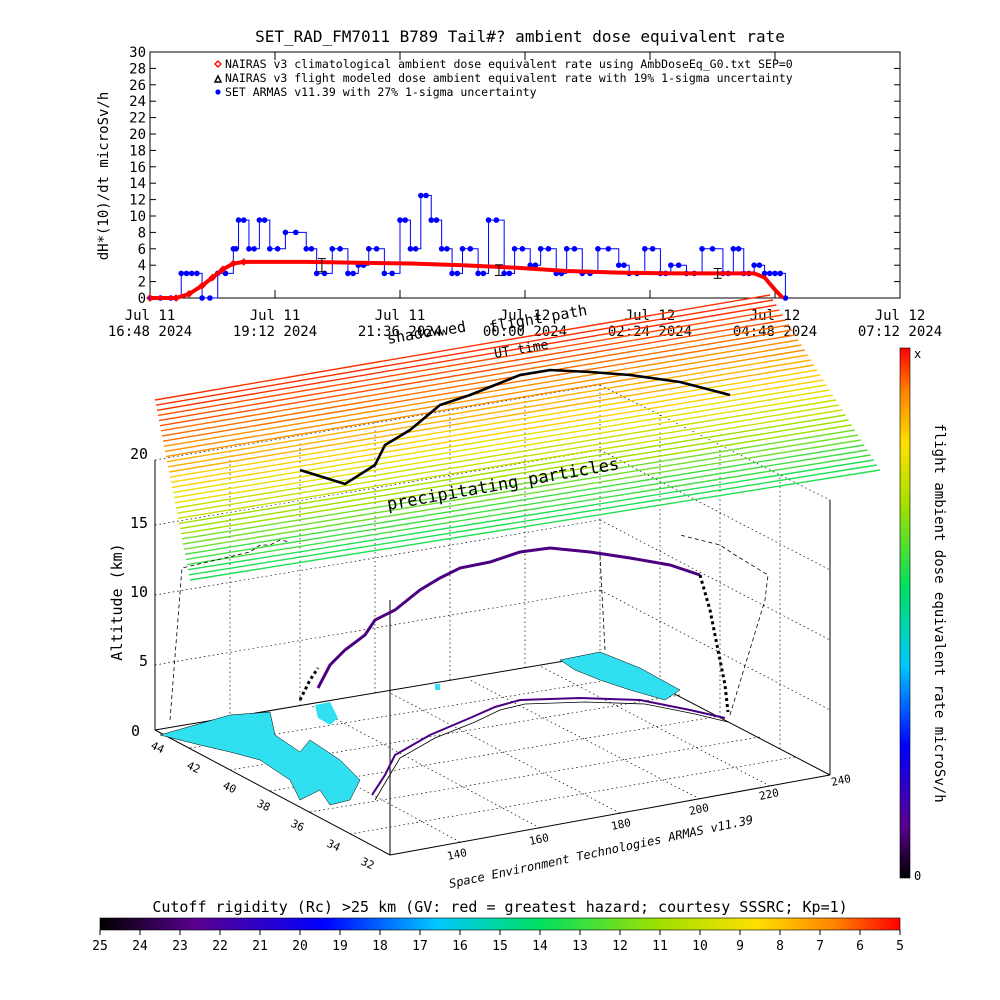 This screenshot has height=1000, width=1000. Describe the element at coordinates (194, 767) in the screenshot. I see `lat-tick-42: 42` at that location.